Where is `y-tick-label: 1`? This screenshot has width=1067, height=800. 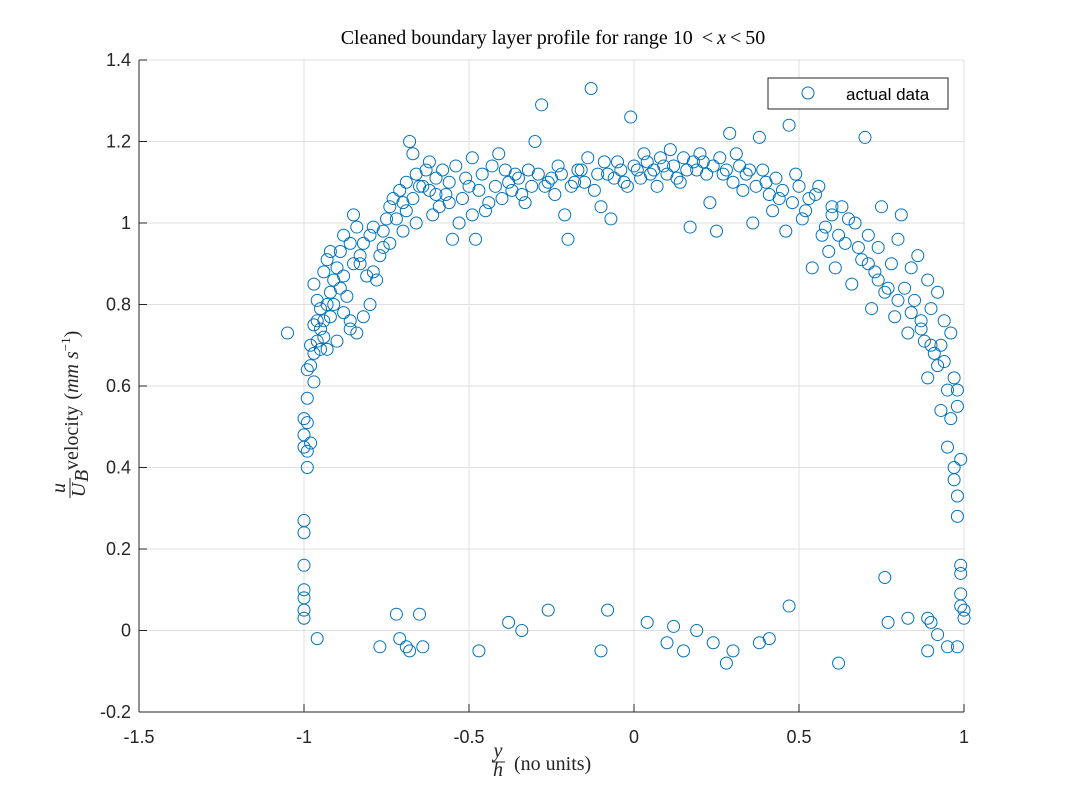
y-tick-label: 1 is located at coordinates (126, 223).